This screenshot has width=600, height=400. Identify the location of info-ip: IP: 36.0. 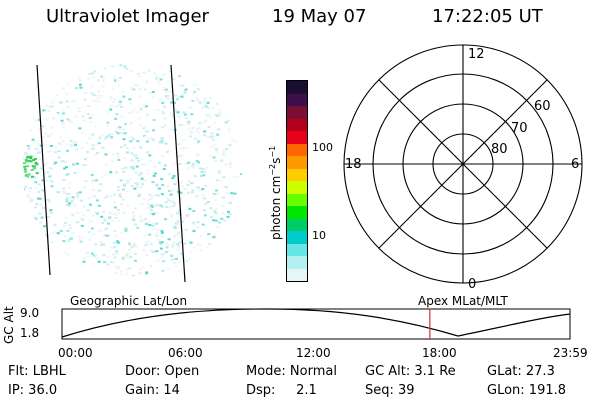
(33, 390).